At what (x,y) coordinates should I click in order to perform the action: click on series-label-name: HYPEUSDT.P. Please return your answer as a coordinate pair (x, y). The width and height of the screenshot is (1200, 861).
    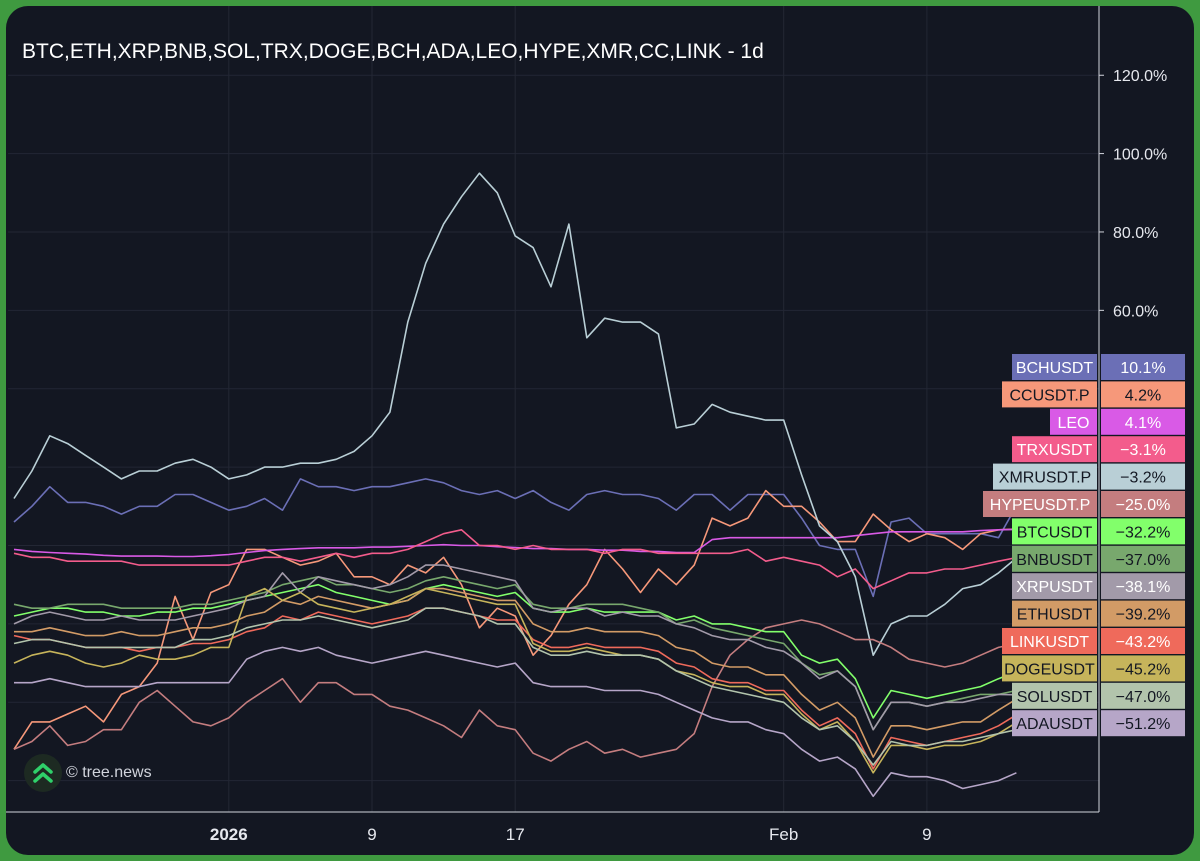
    Looking at the image, I should click on (1040, 505).